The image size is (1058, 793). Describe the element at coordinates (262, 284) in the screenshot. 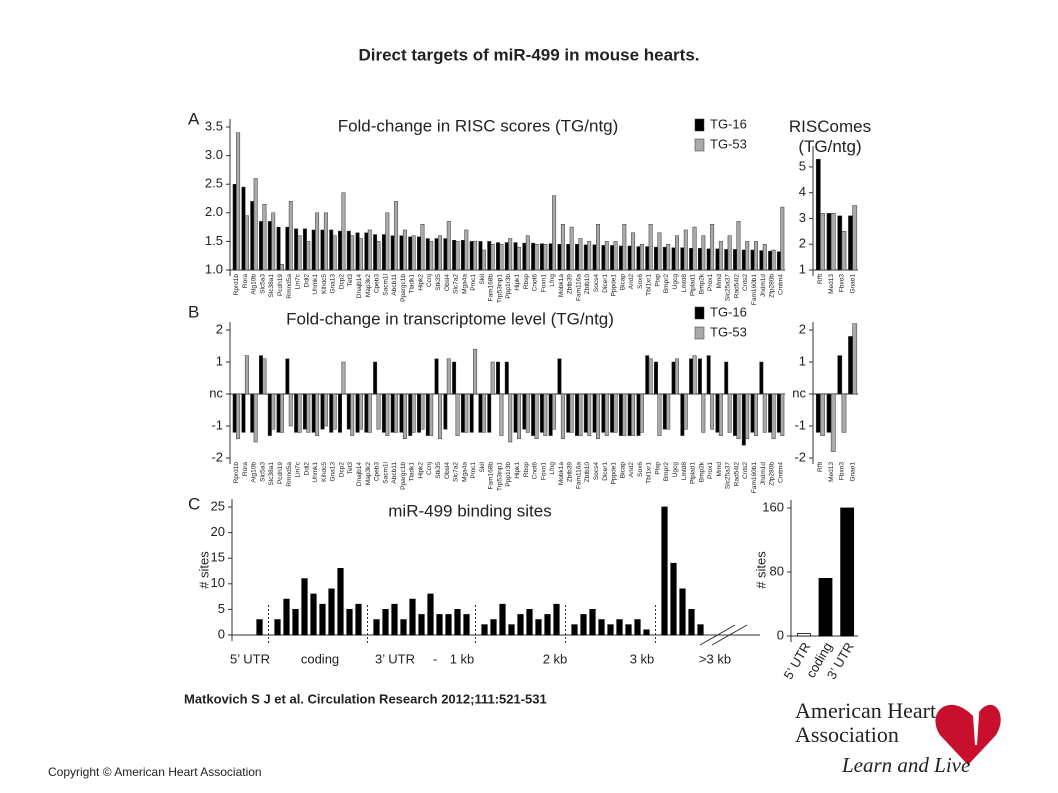

I see `x-tick-label: Slc5a3` at that location.